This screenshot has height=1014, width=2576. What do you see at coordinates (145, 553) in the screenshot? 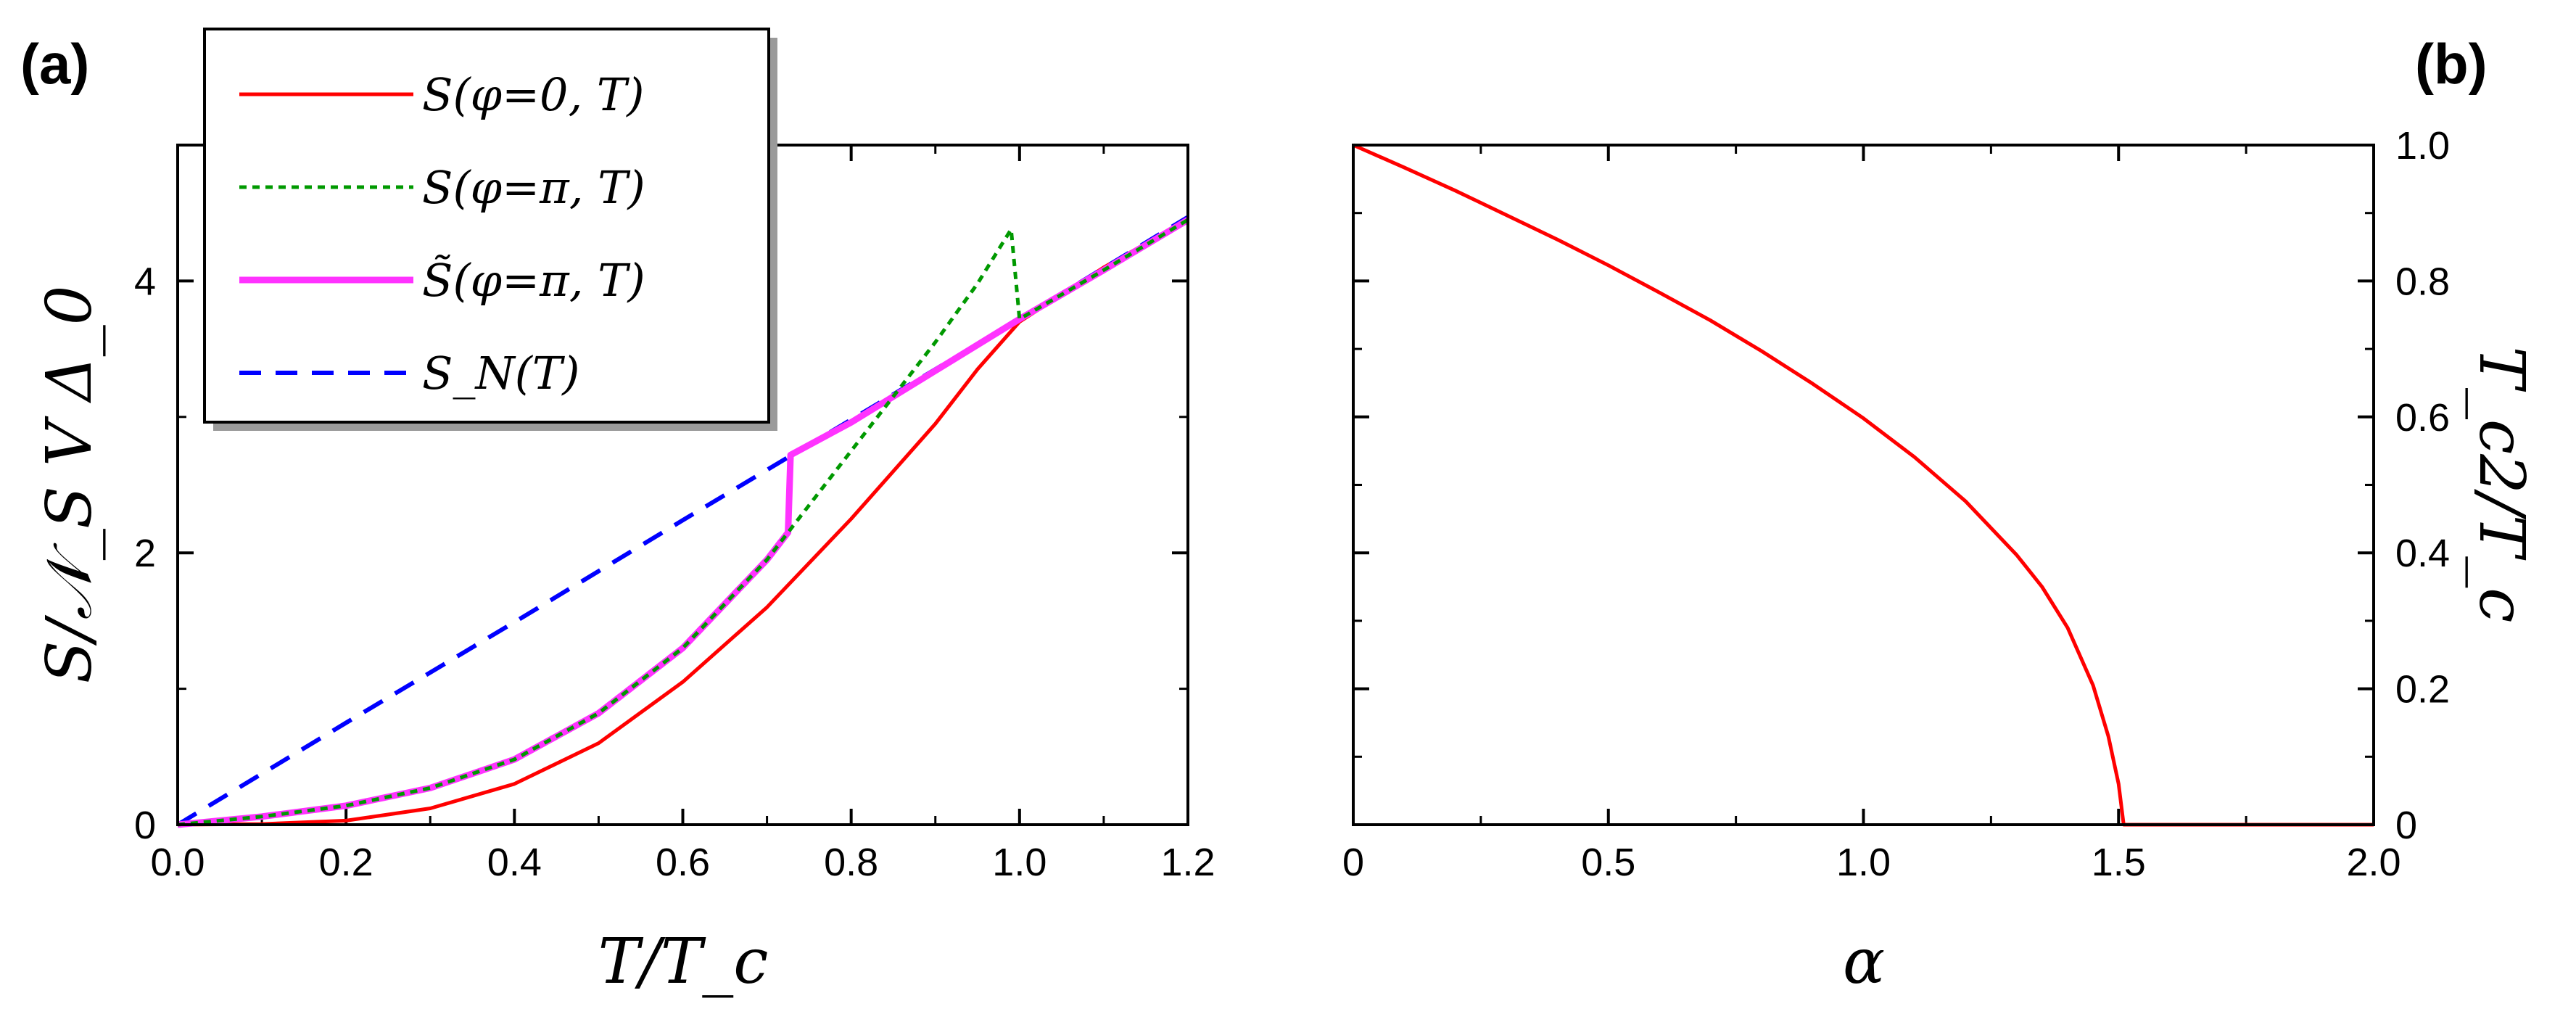
I see `y-tick-label: 2` at bounding box center [145, 553].